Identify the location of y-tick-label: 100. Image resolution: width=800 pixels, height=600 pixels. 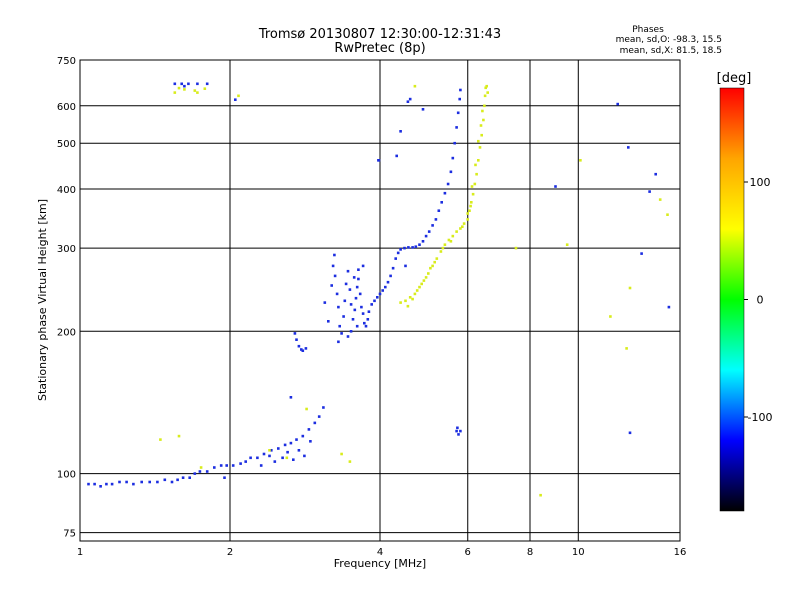
(66, 475).